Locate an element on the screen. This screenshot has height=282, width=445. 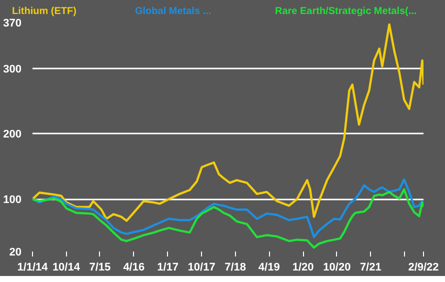
x-tick-label: 10/20 is located at coordinates (337, 268).